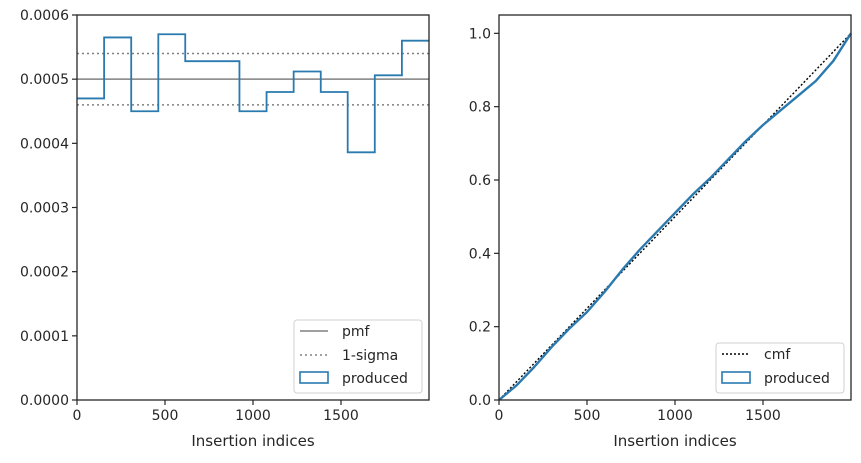  Describe the element at coordinates (370, 356) in the screenshot. I see `legend-sigma-label: 1-sigma` at that location.